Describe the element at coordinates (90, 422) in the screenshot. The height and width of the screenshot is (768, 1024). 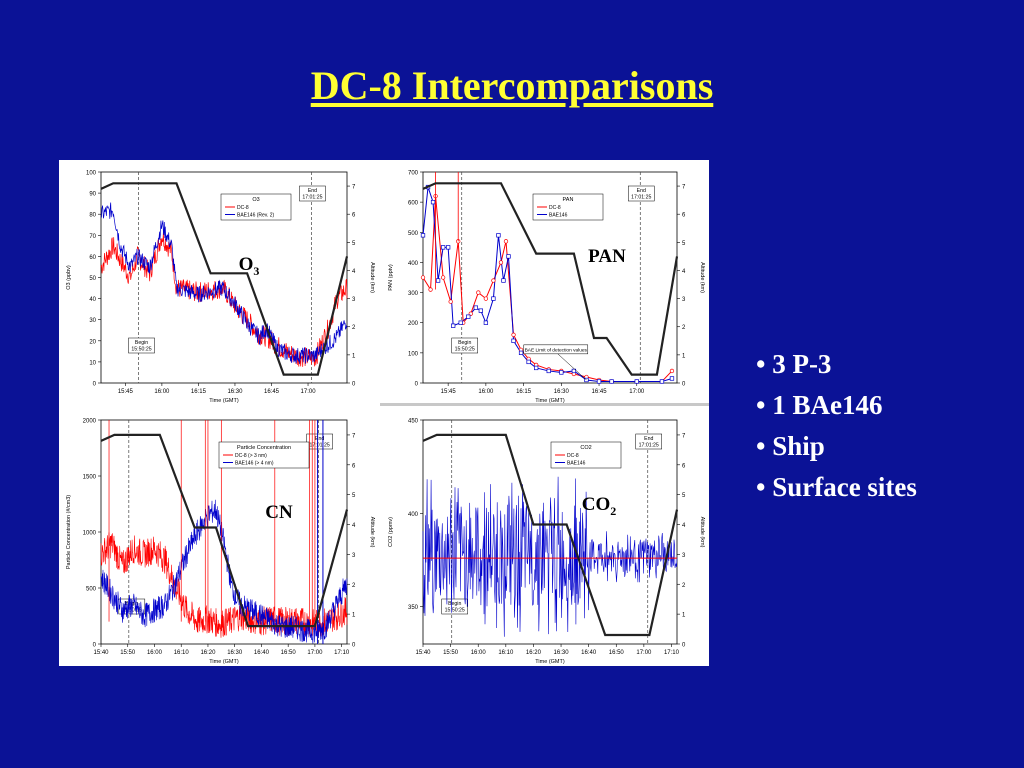
I see `y-tick-label: 2000` at that location.